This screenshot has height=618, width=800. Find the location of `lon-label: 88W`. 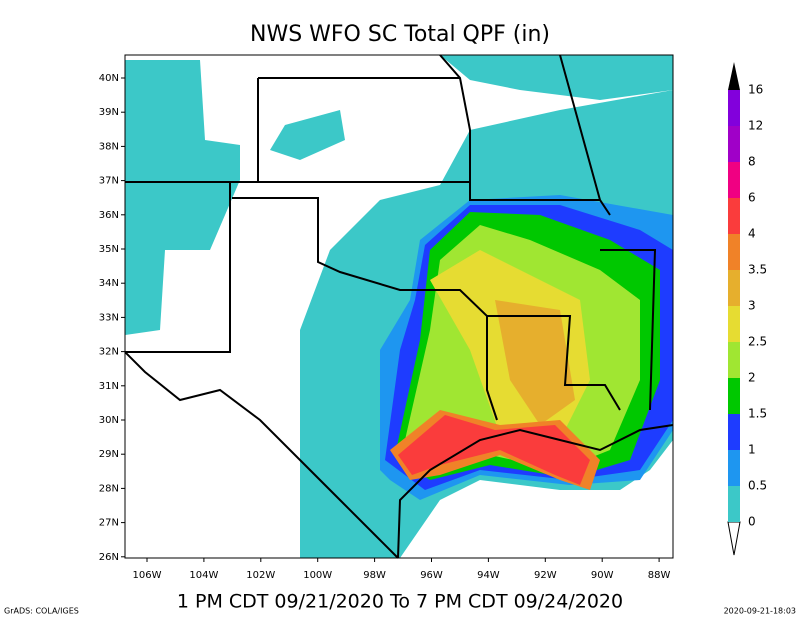

lon-label: 88W is located at coordinates (659, 575).